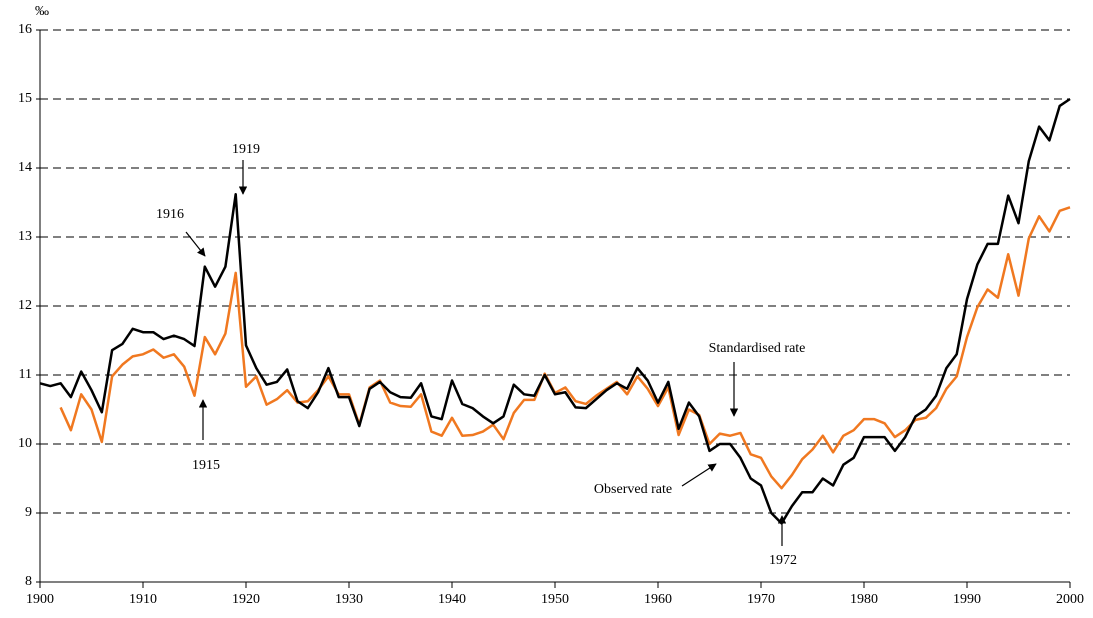 Image resolution: width=1093 pixels, height=618 pixels. Describe the element at coordinates (658, 599) in the screenshot. I see `x-tick-label: 1960` at that location.